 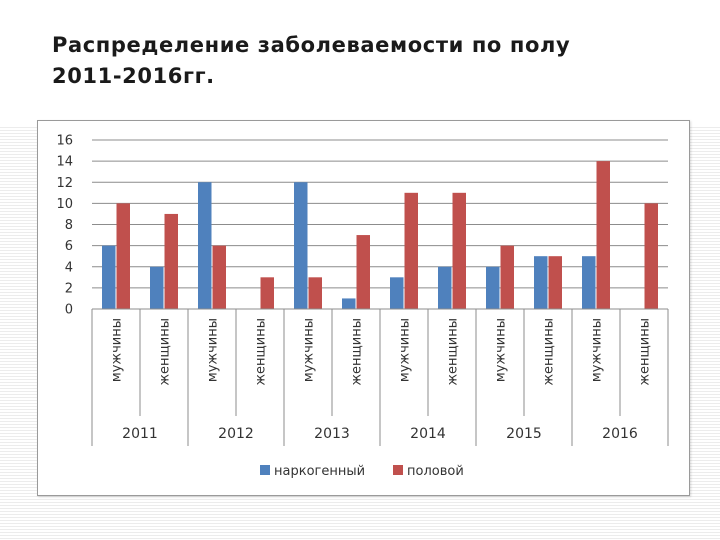 I want to click on y-tick-label: 0, so click(x=69, y=310).